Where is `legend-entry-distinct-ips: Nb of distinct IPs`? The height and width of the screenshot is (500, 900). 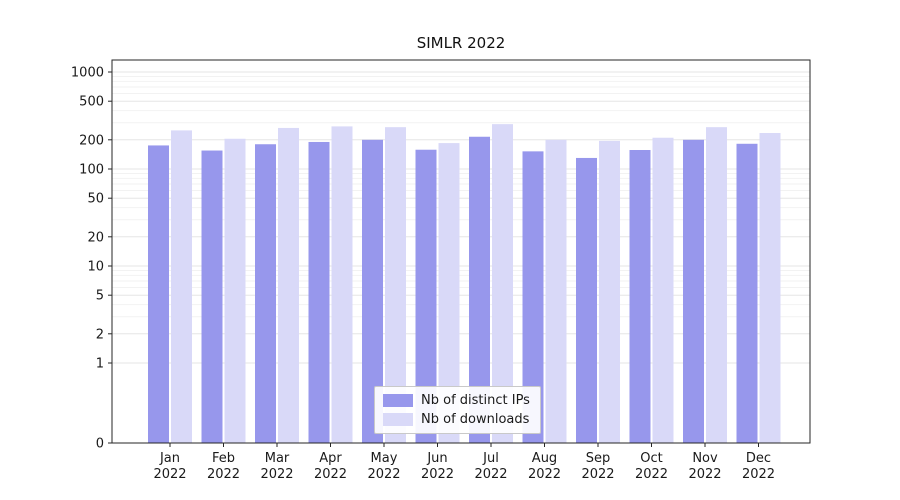
legend-entry-distinct-ips: Nb of distinct IPs is located at coordinates (456, 400).